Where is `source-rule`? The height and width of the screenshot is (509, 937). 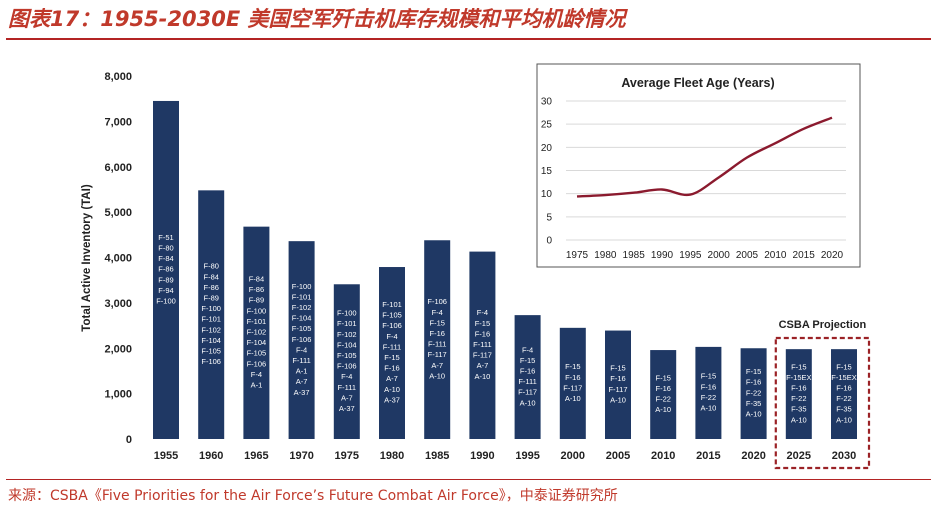
source-rule is located at coordinates (468, 479).